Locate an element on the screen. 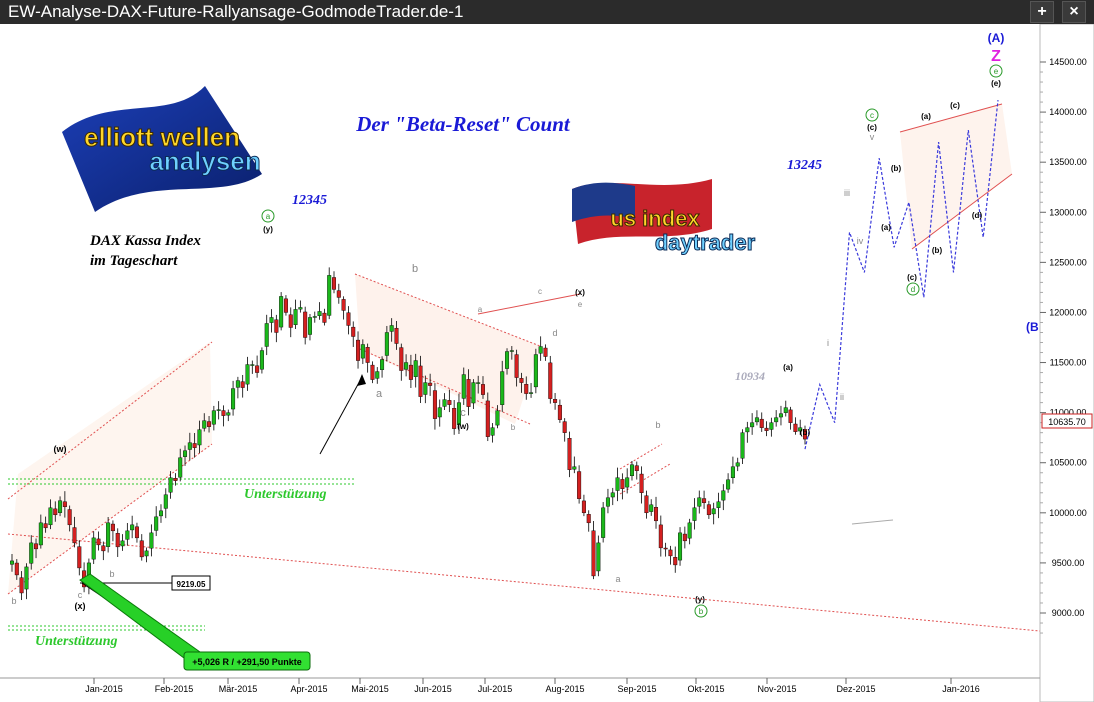  close-button: × is located at coordinates (1074, 12).